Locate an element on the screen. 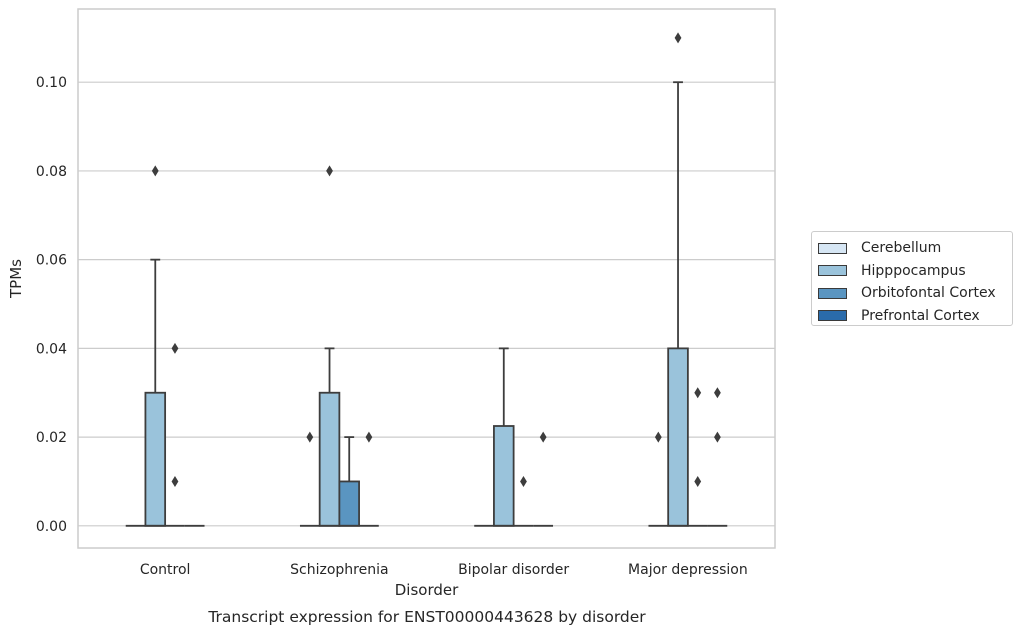 The image size is (1023, 634). legend-item-orbitofrontal: Orbitofontal Cortex is located at coordinates (912, 293).